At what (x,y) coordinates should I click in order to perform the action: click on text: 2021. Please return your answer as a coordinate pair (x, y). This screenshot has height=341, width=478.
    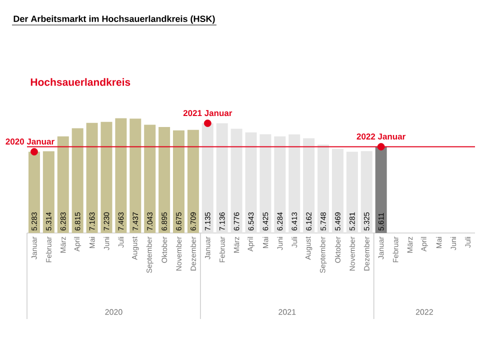
    Looking at the image, I should click on (287, 312).